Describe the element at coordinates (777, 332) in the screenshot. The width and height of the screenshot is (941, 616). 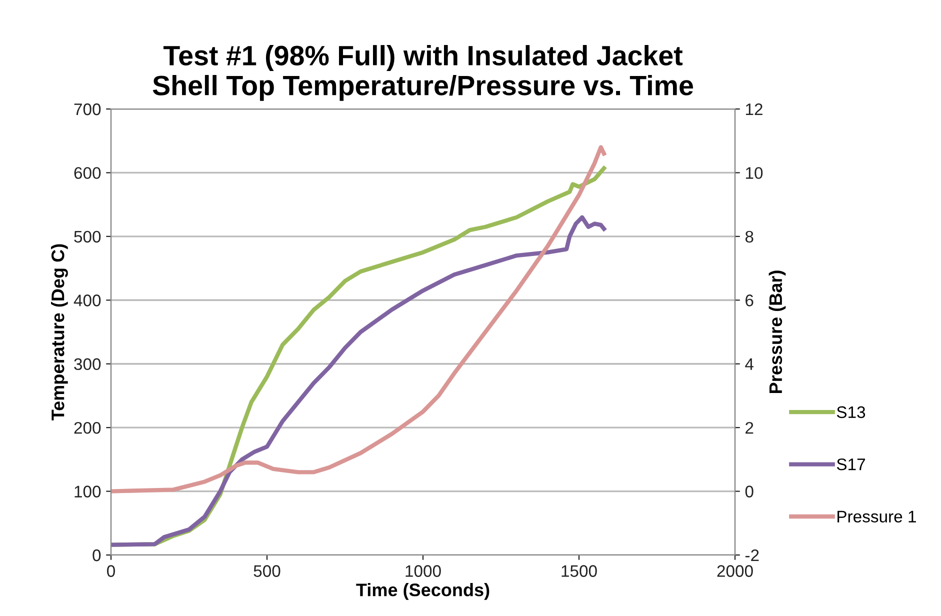
I see `y2-axis-title: Pressure (Bar)` at that location.